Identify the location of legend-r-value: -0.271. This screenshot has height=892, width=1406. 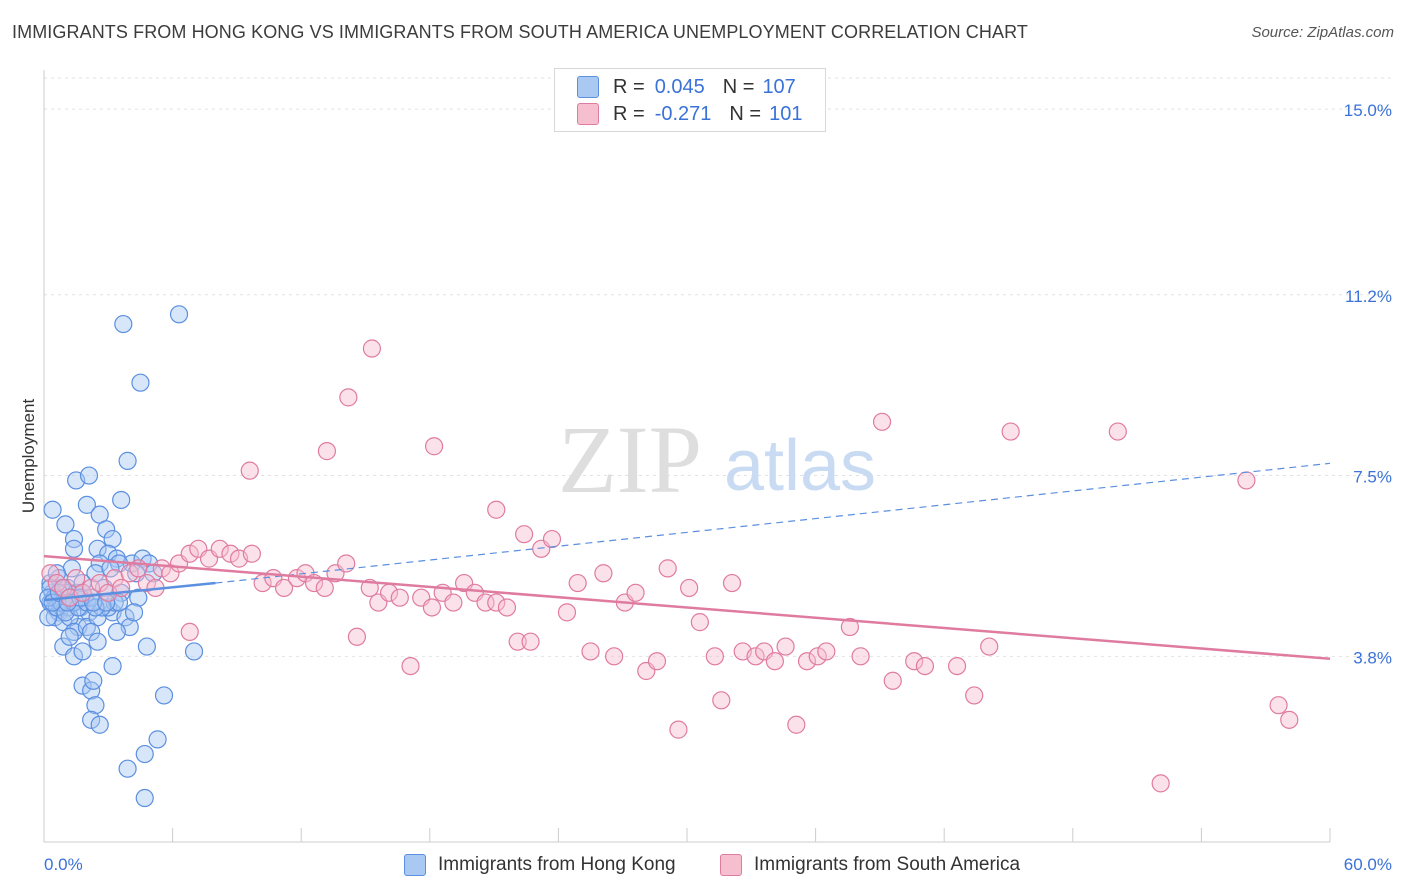
(683, 113).